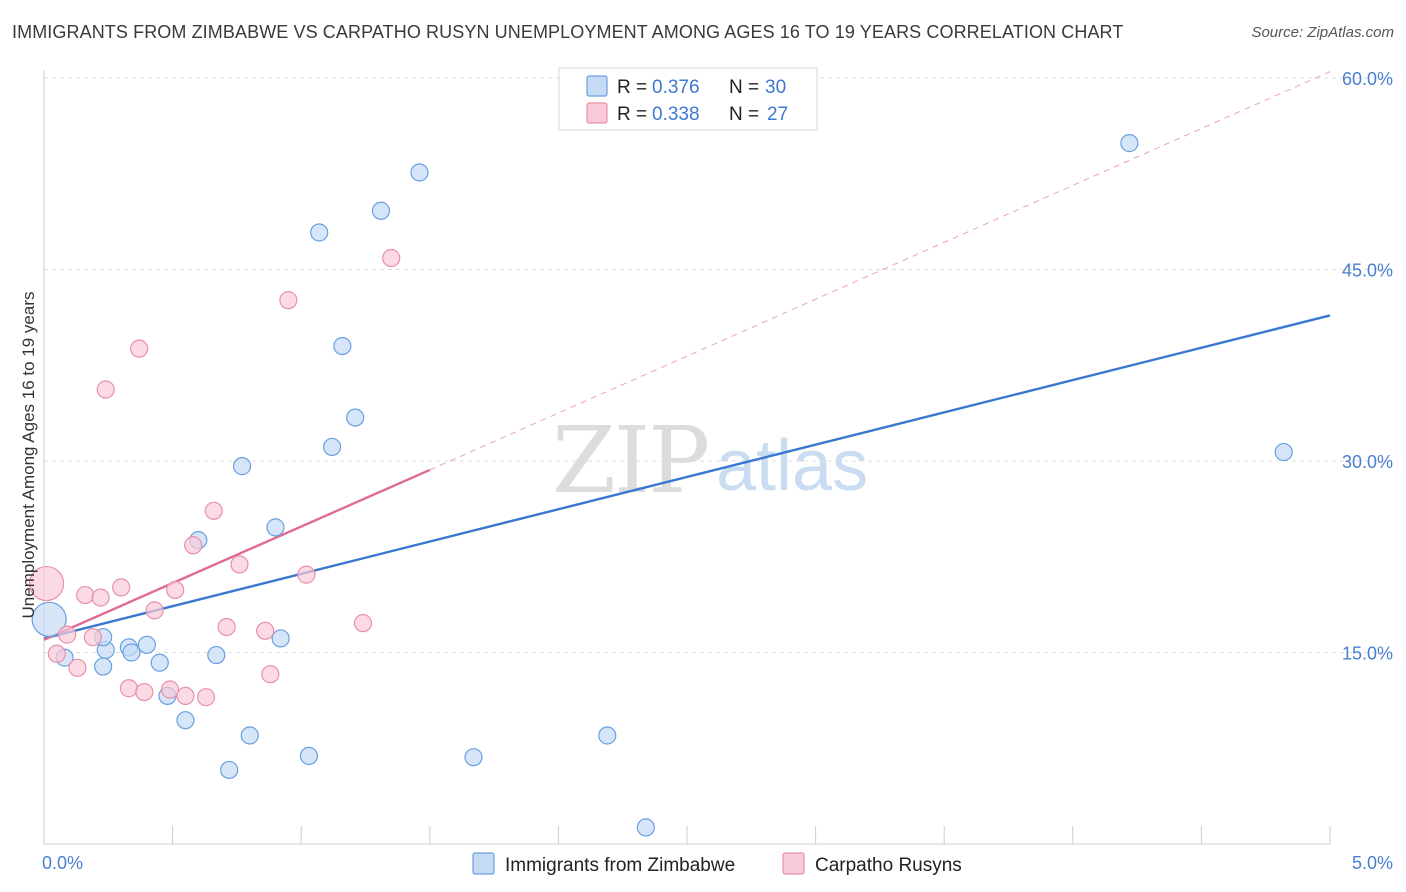 This screenshot has height=892, width=1406. I want to click on legend-swatch-blue, so click(597, 86).